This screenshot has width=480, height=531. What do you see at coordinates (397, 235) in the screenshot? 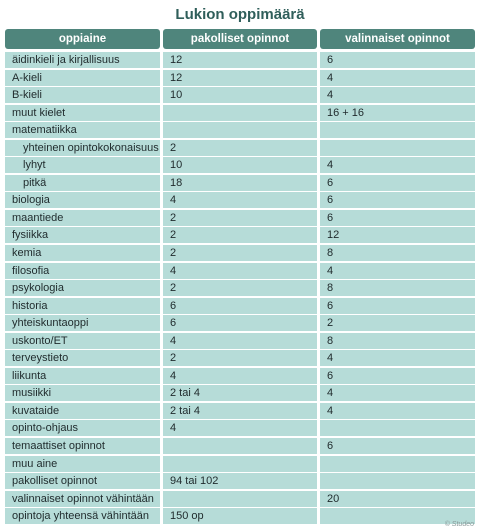
I see `cell-optional: 12` at bounding box center [397, 235].